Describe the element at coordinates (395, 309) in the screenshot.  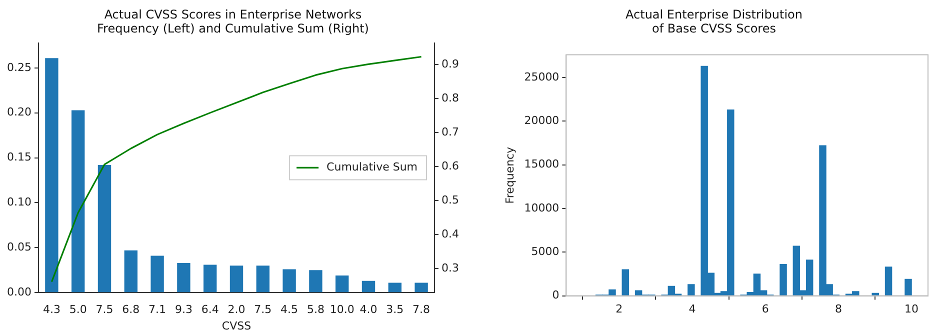
I see `x-tick-label: 3.5` at that location.